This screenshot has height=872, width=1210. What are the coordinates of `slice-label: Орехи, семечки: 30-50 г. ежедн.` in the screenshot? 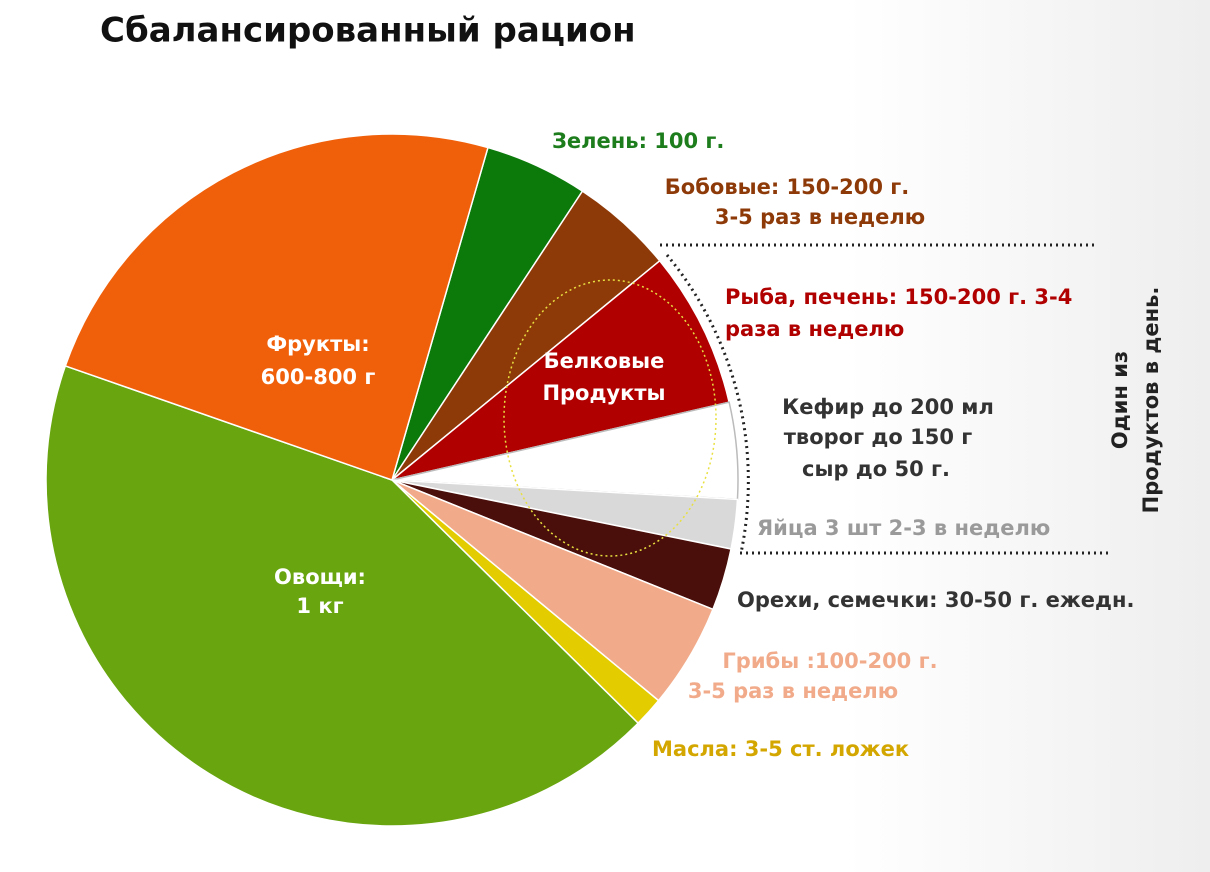 It's located at (935, 600).